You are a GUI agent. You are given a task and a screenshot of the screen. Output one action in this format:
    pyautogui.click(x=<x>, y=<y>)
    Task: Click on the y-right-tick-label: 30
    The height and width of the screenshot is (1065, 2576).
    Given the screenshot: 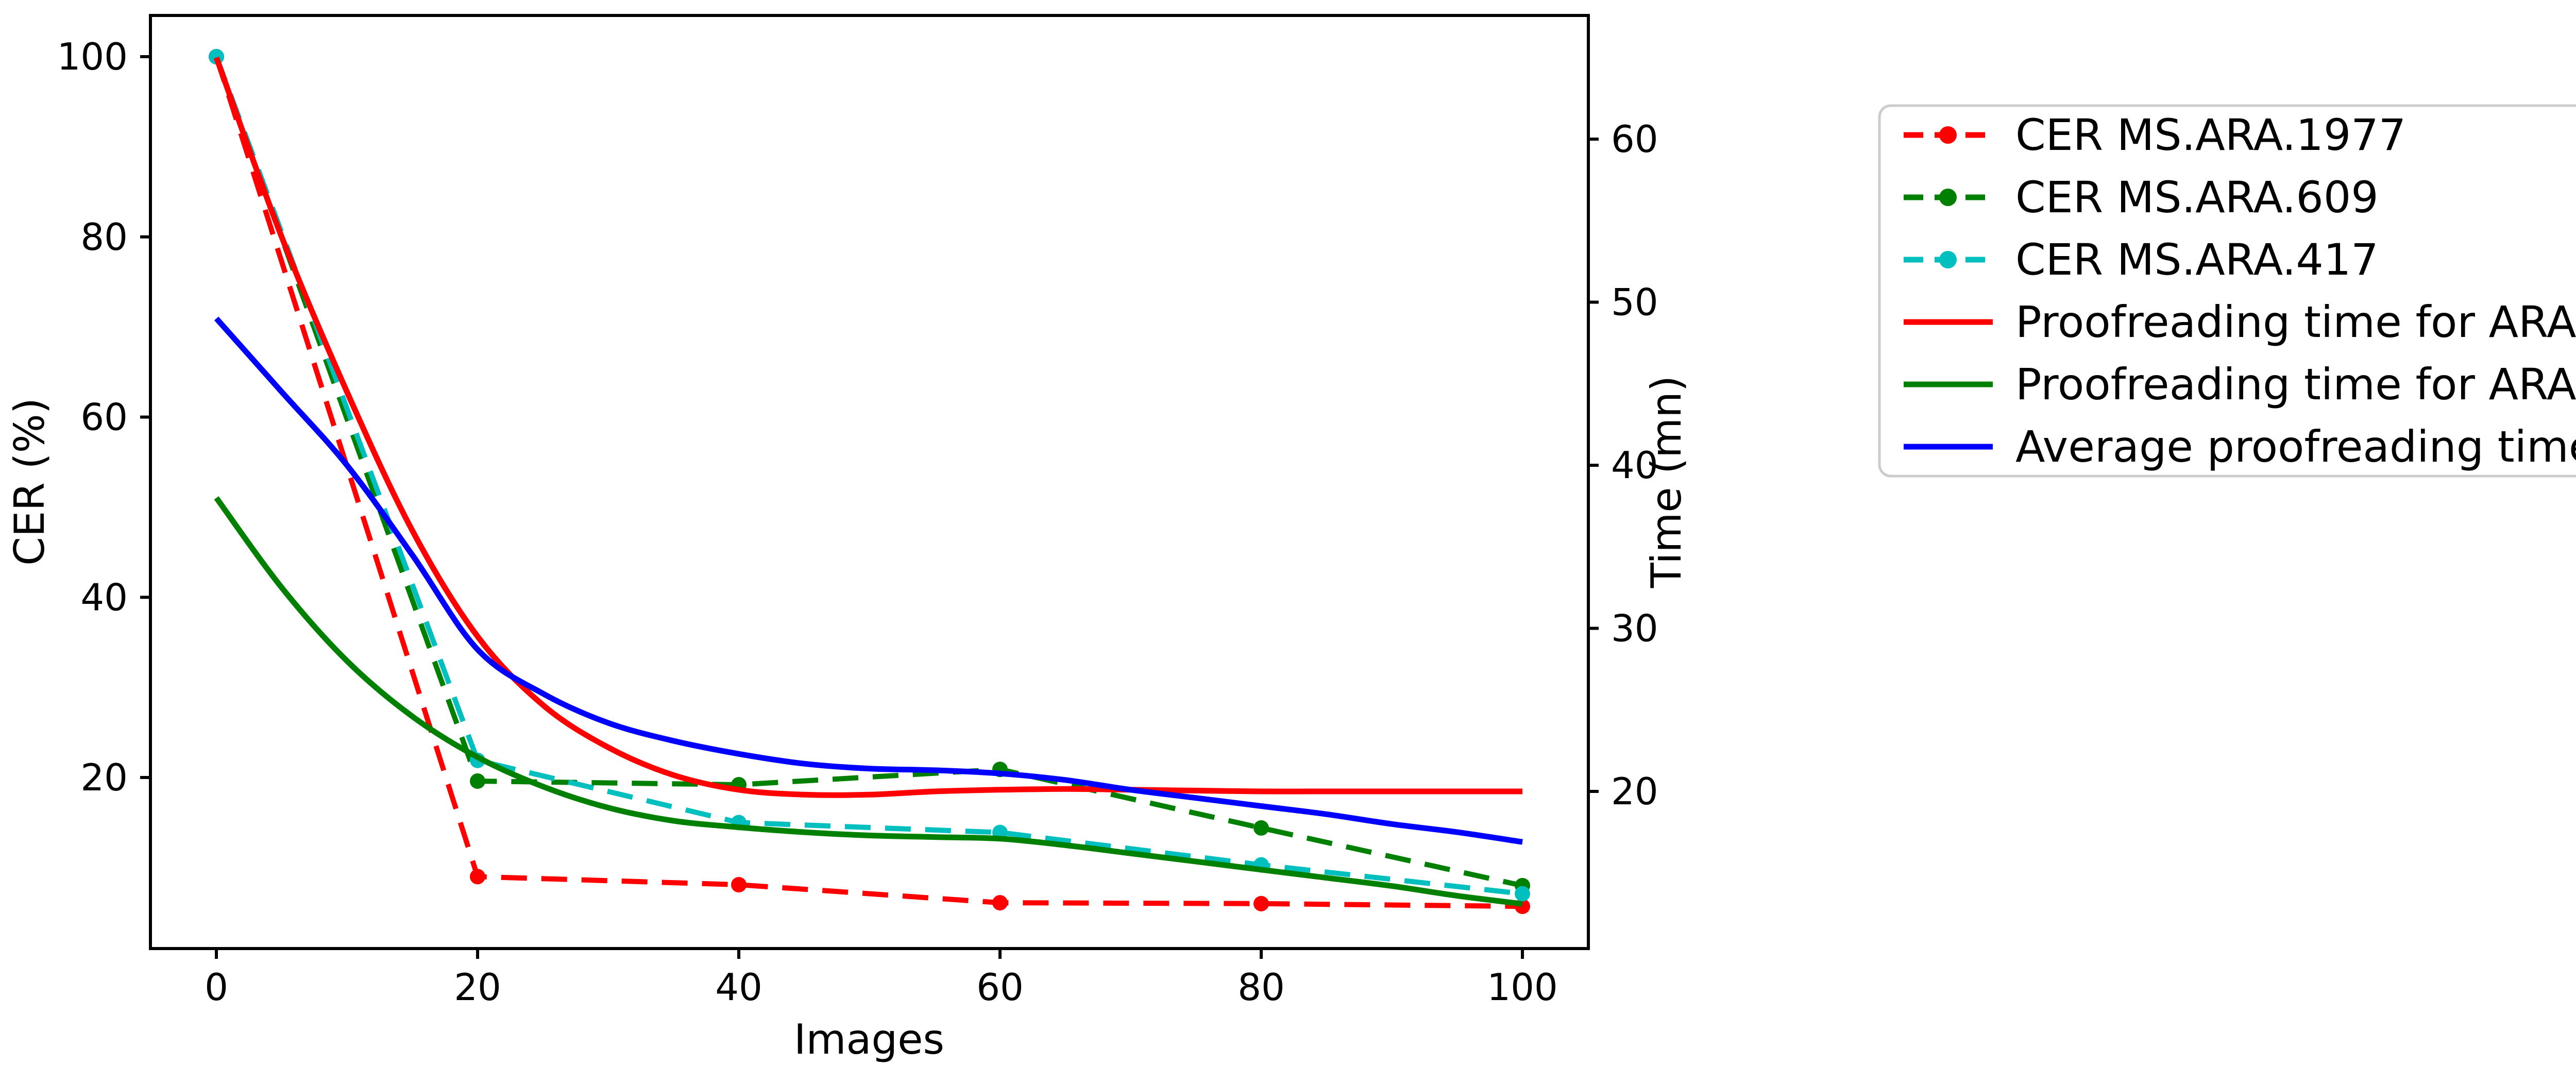 What is the action you would take?
    pyautogui.click(x=1634, y=628)
    